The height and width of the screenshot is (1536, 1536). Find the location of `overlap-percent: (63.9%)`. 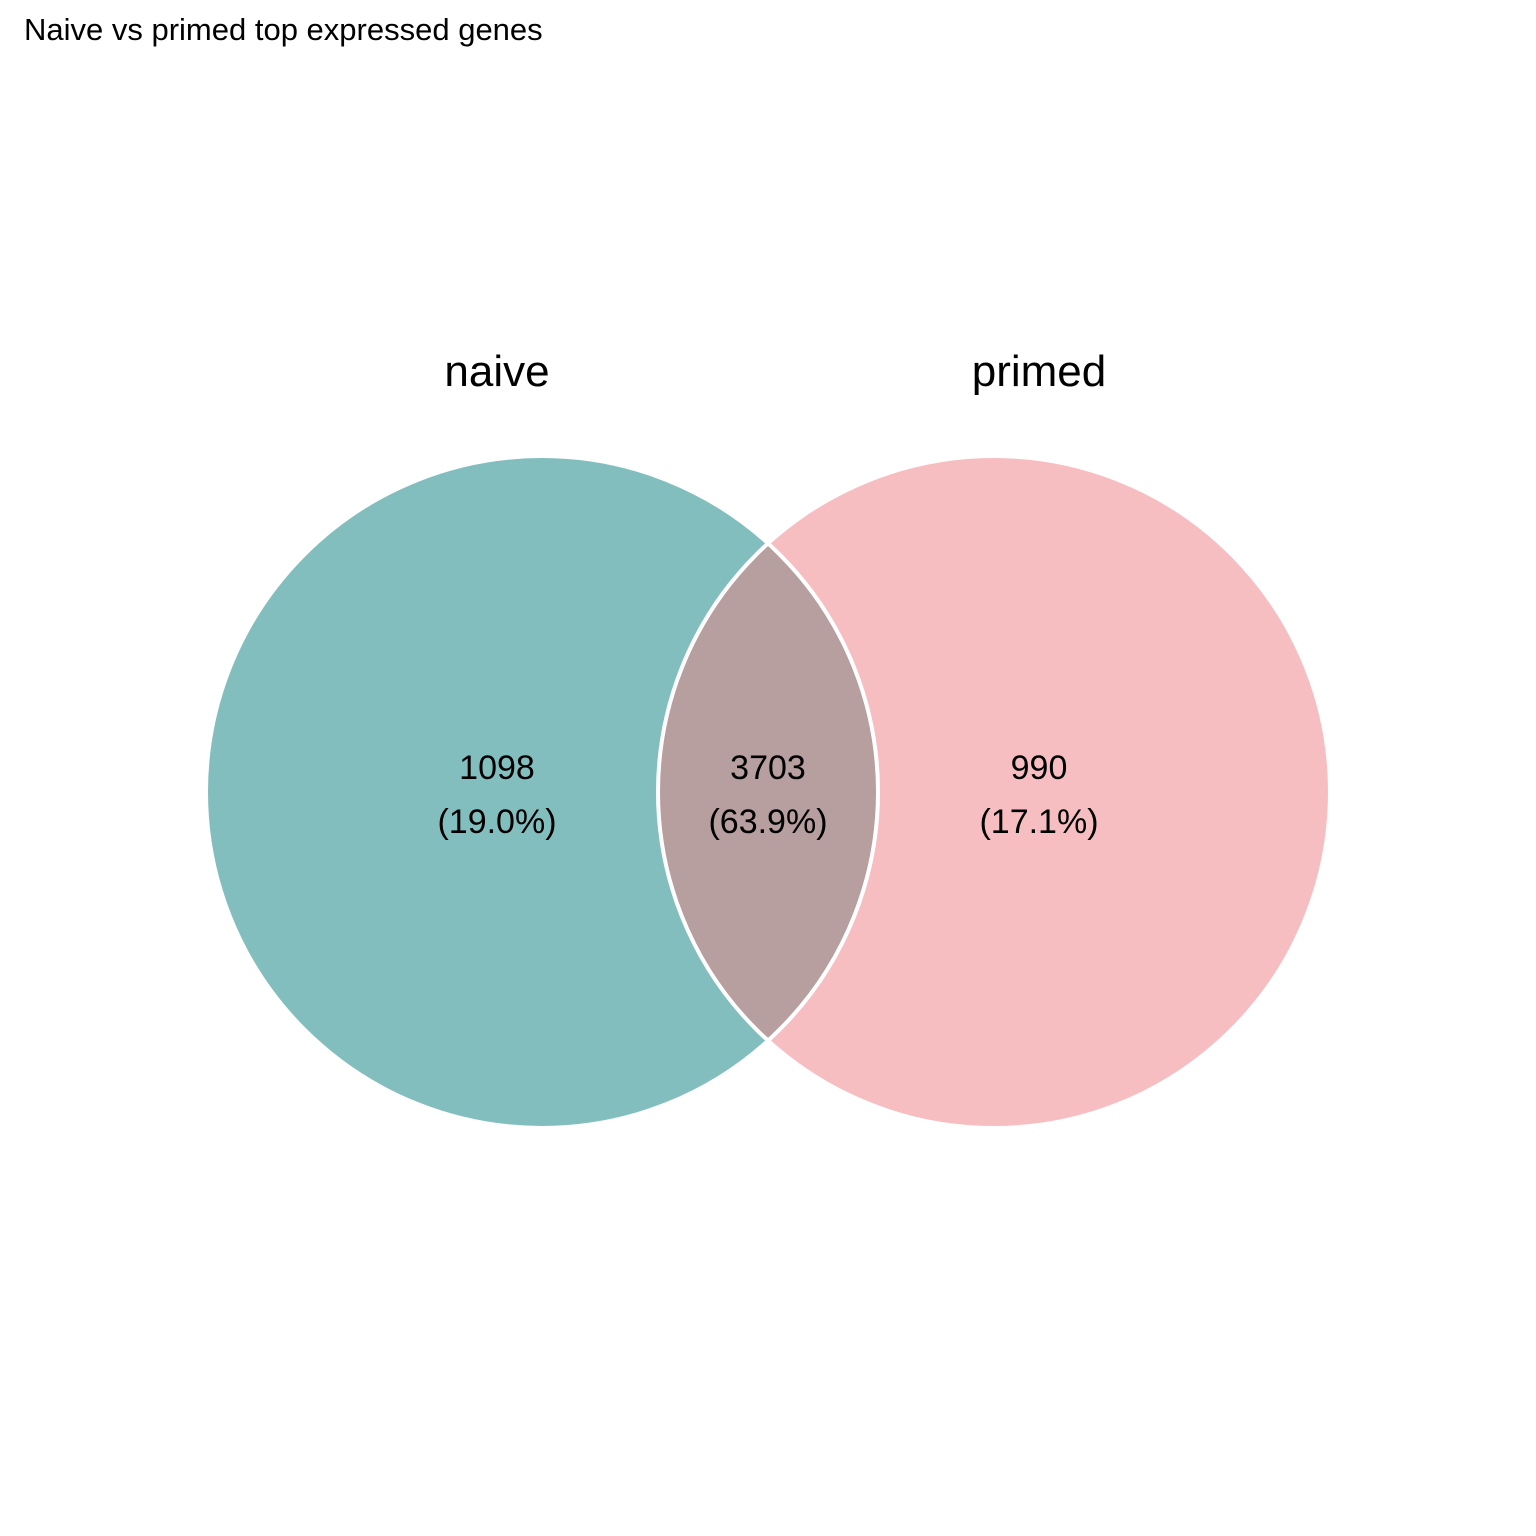

overlap-percent: (63.9%) is located at coordinates (767, 822).